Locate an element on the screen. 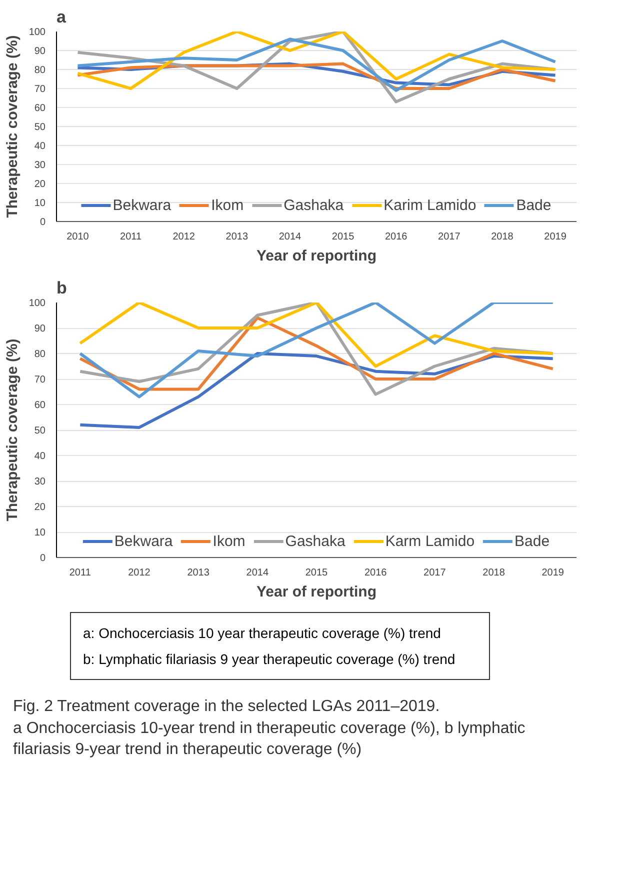 The image size is (630, 881). text: a: Onchocerciasis 10 year therapeutic coverage (%) trend is located at coordinates (262, 633).